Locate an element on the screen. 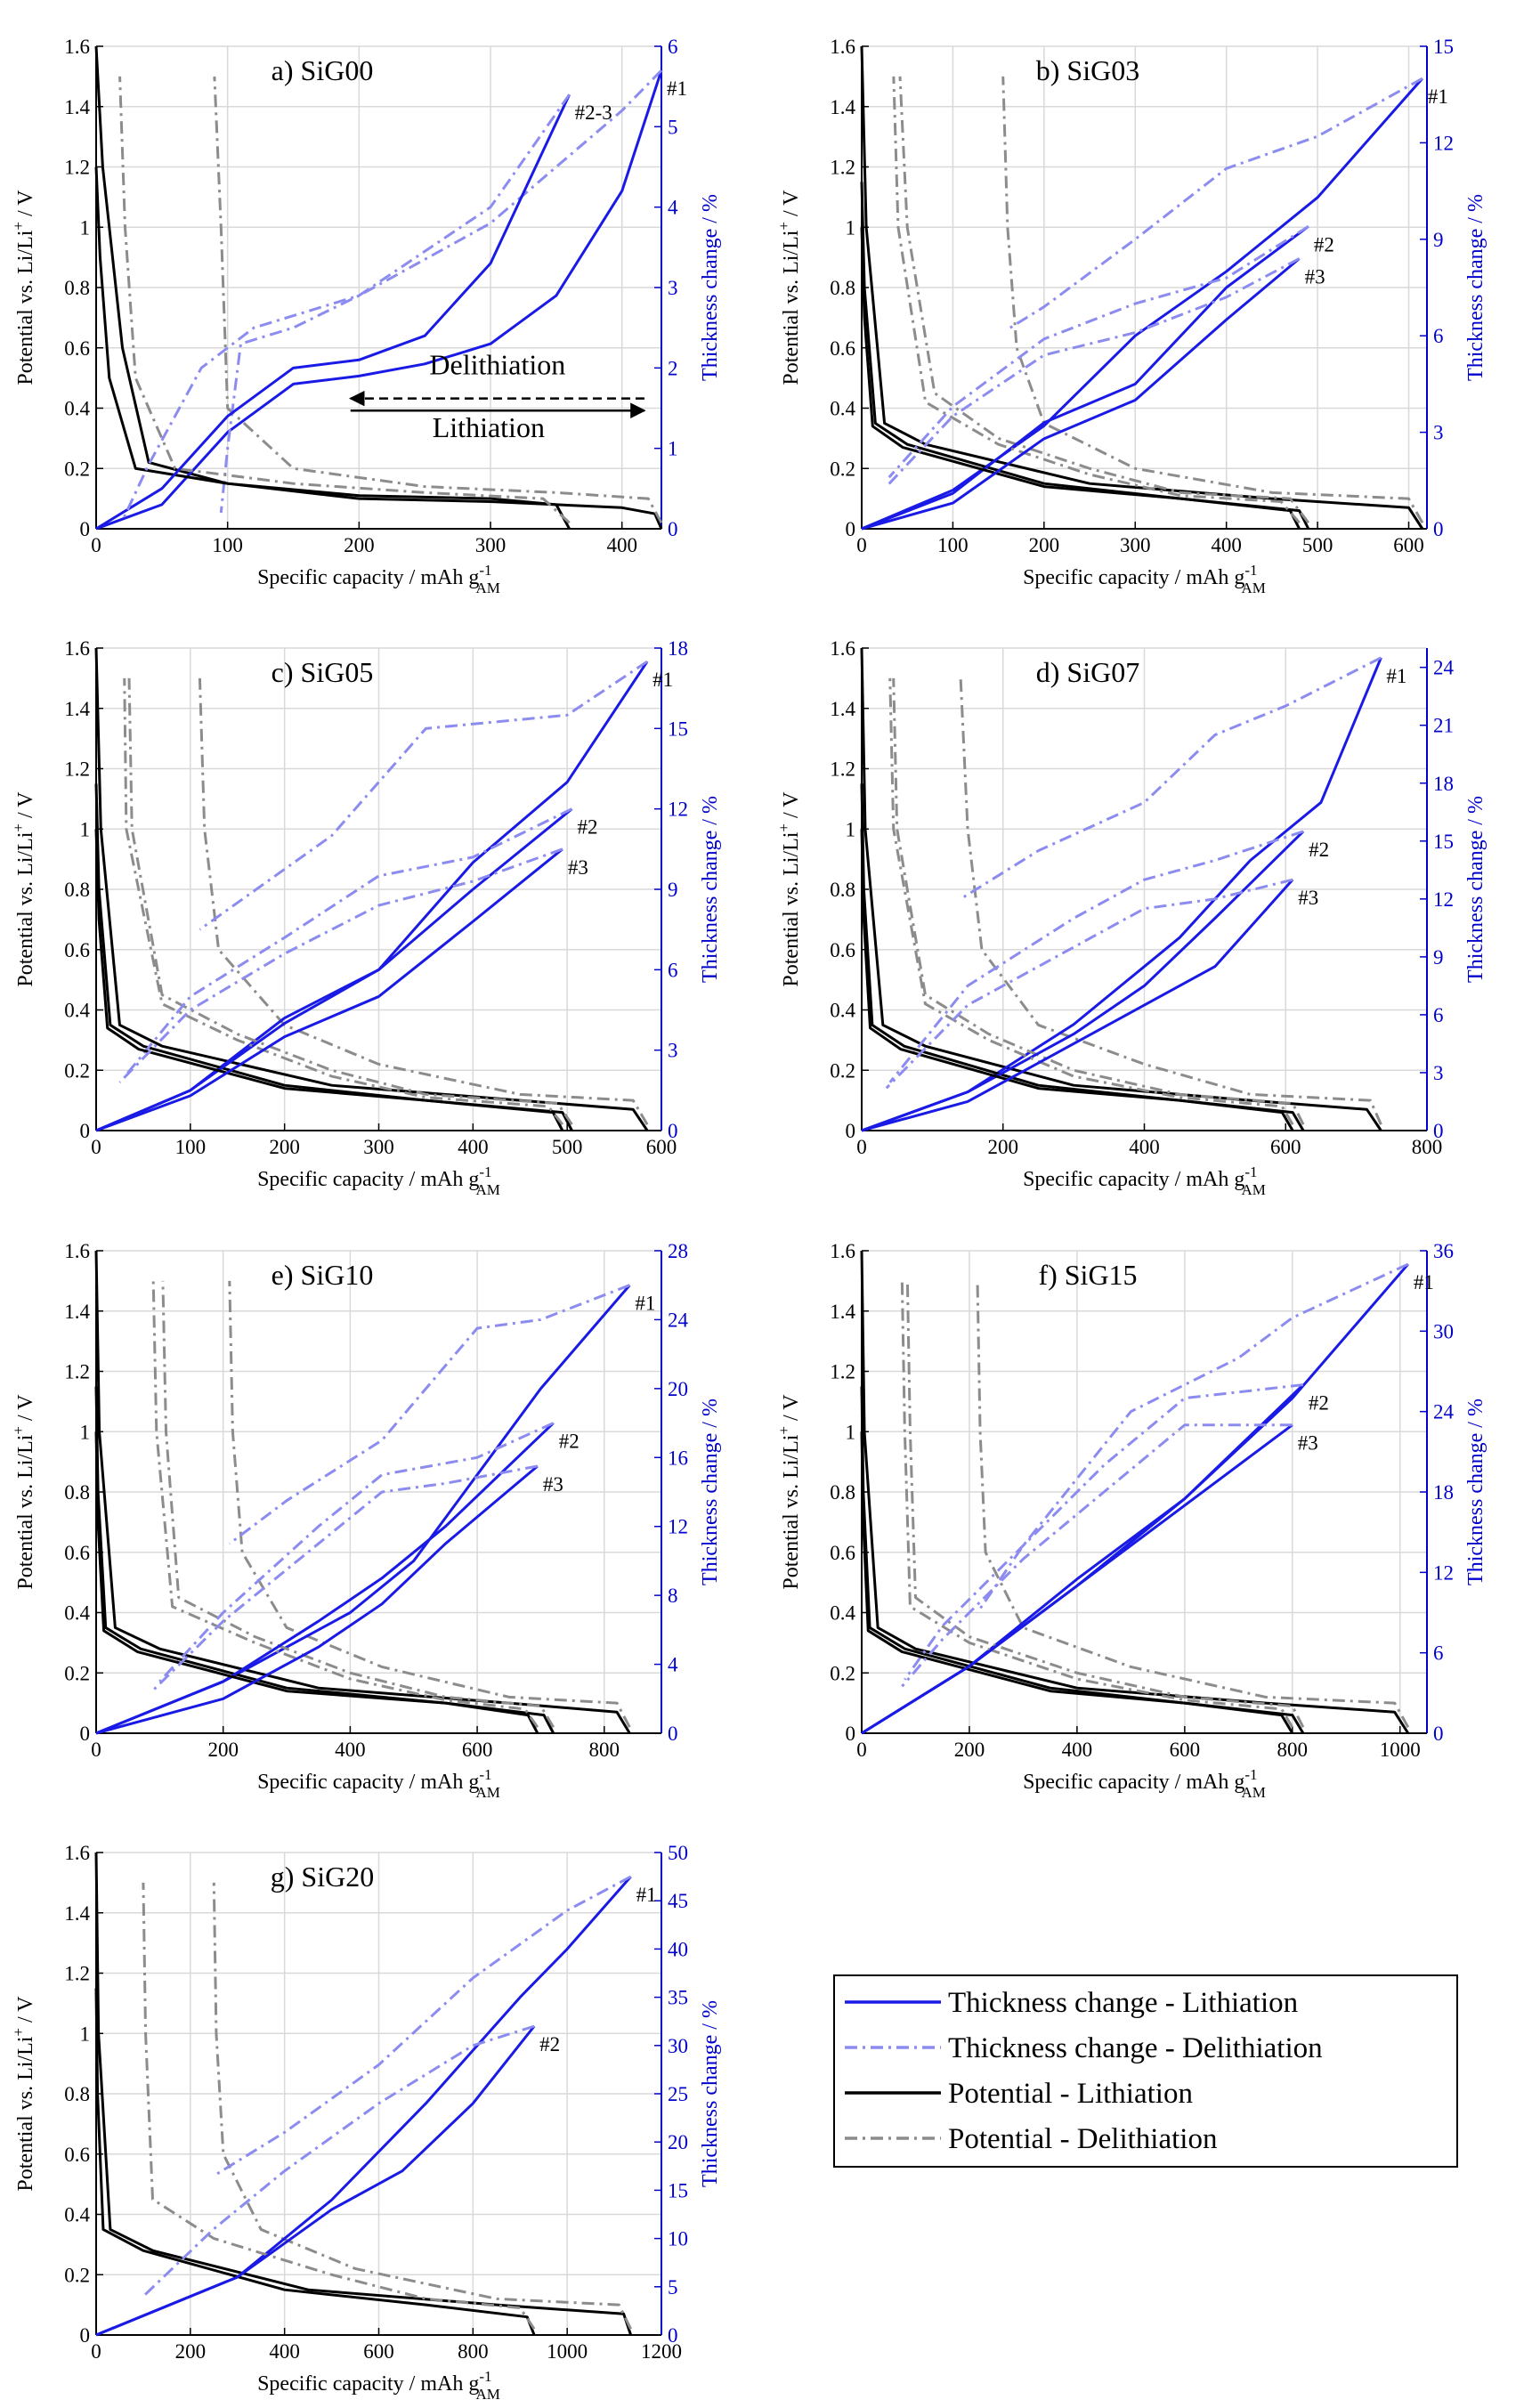  curve-label: #2 is located at coordinates (569, 1442).